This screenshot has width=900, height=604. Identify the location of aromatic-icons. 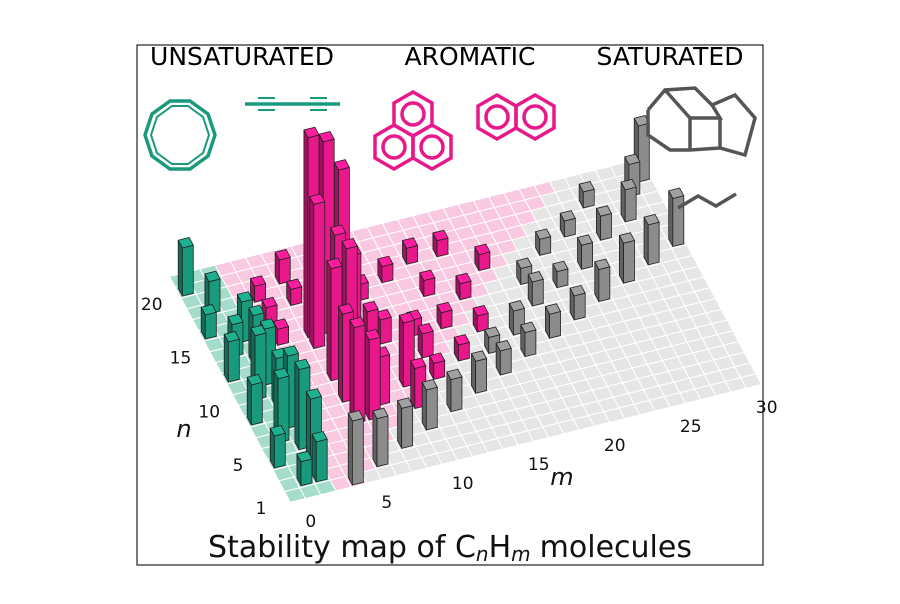
(464, 130).